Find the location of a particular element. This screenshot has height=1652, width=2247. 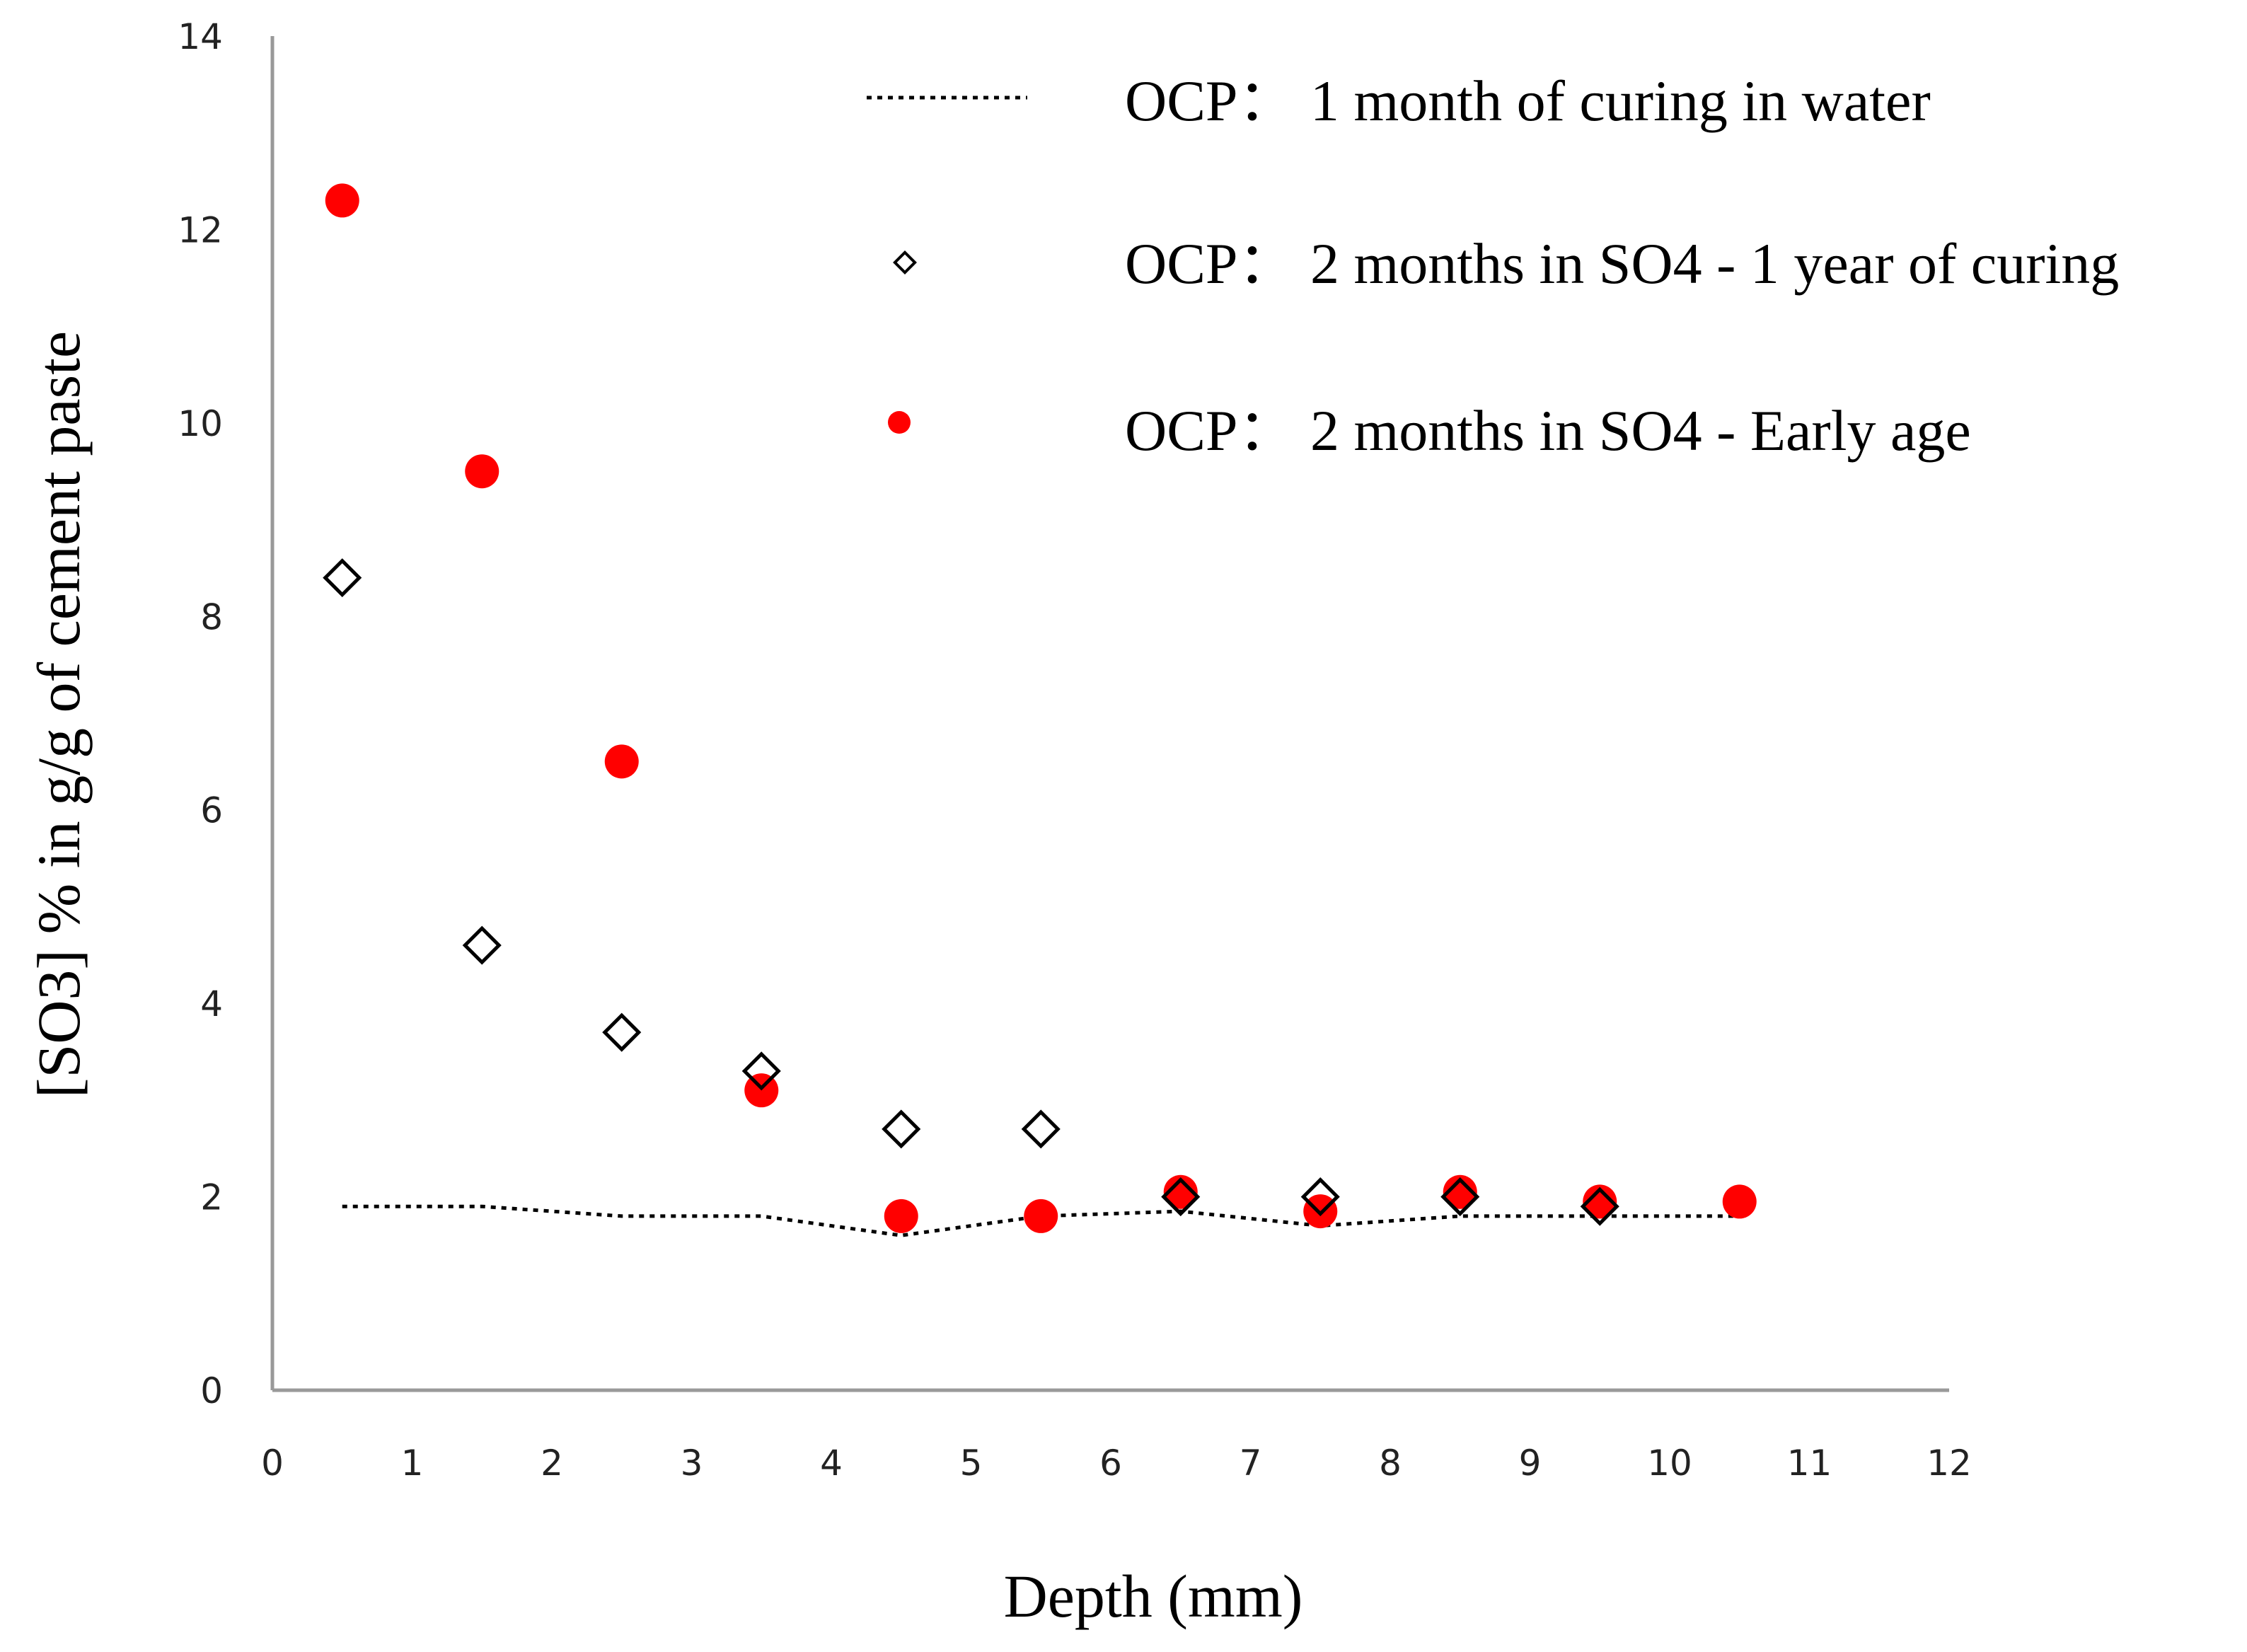

x-tick-label: 5 is located at coordinates (971, 1463).